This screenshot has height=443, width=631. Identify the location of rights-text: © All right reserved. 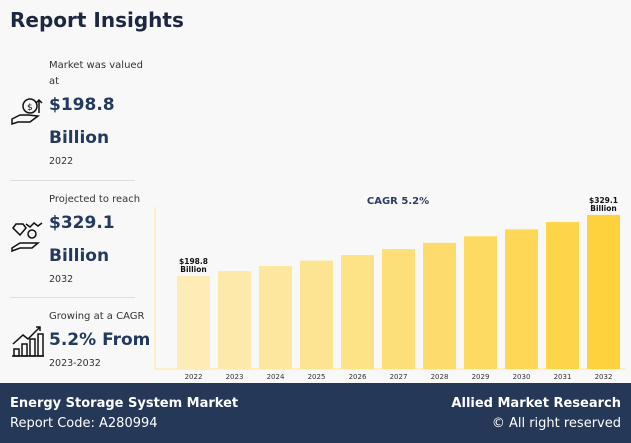
(556, 423).